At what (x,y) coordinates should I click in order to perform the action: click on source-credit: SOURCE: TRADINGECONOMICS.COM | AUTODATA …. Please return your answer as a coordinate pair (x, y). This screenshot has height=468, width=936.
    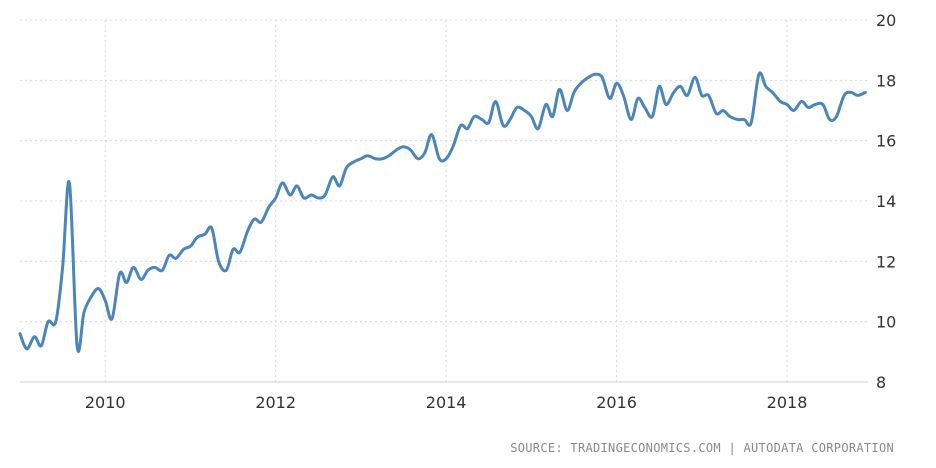
    Looking at the image, I should click on (702, 448).